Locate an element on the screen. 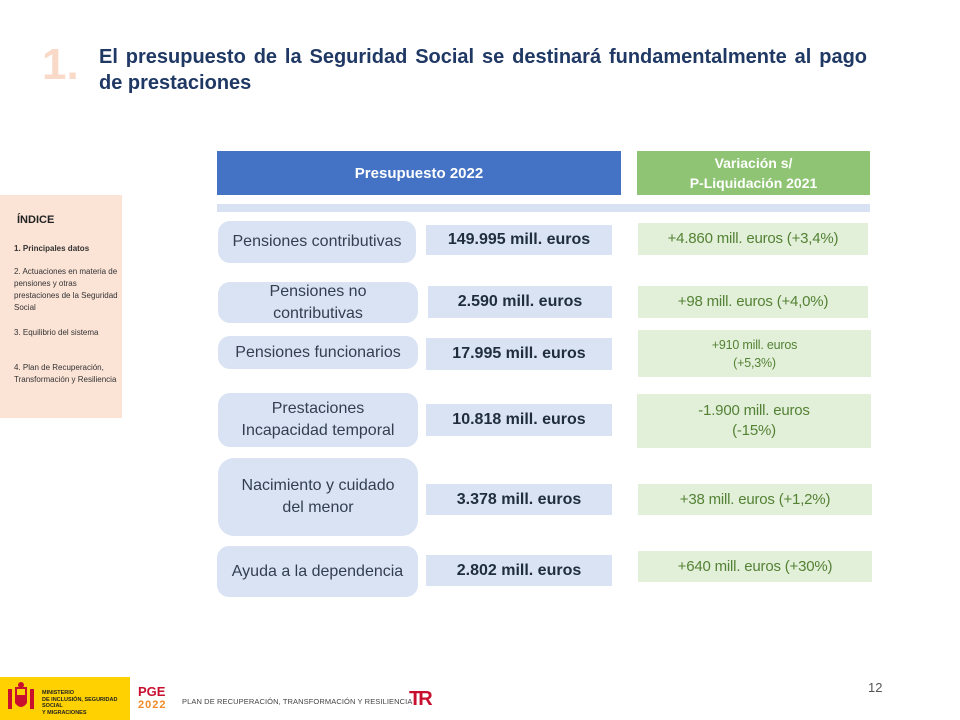  row-value-pensiones-no-contributivas: 2.590 mill. euros is located at coordinates (520, 302).